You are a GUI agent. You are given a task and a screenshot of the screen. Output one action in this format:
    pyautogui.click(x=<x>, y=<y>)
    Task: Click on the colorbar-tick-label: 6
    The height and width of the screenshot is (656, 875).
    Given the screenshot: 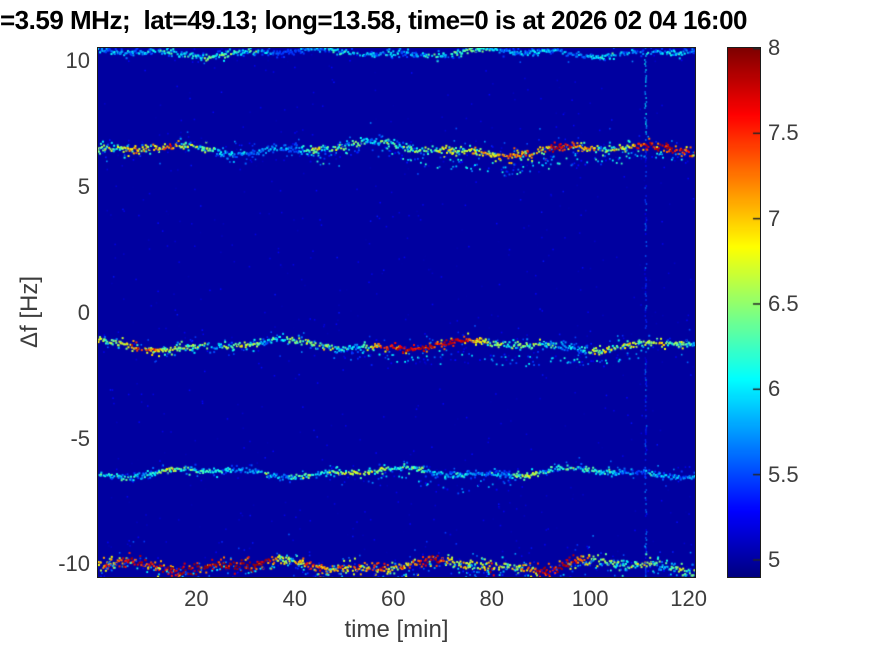 What is the action you would take?
    pyautogui.click(x=774, y=389)
    